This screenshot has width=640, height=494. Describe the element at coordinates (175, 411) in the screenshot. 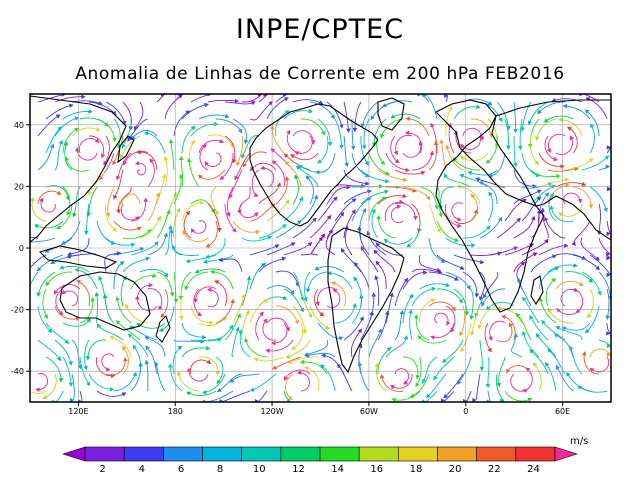

I see `lon-label: 180` at that location.